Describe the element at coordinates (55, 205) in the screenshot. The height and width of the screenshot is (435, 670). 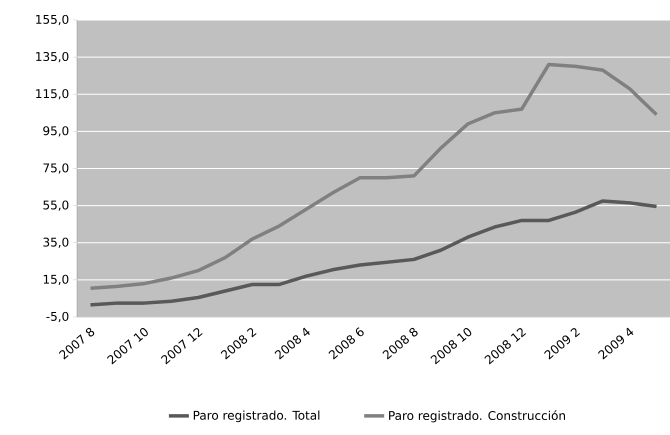
I see `y-tick-label: 55,0` at that location.